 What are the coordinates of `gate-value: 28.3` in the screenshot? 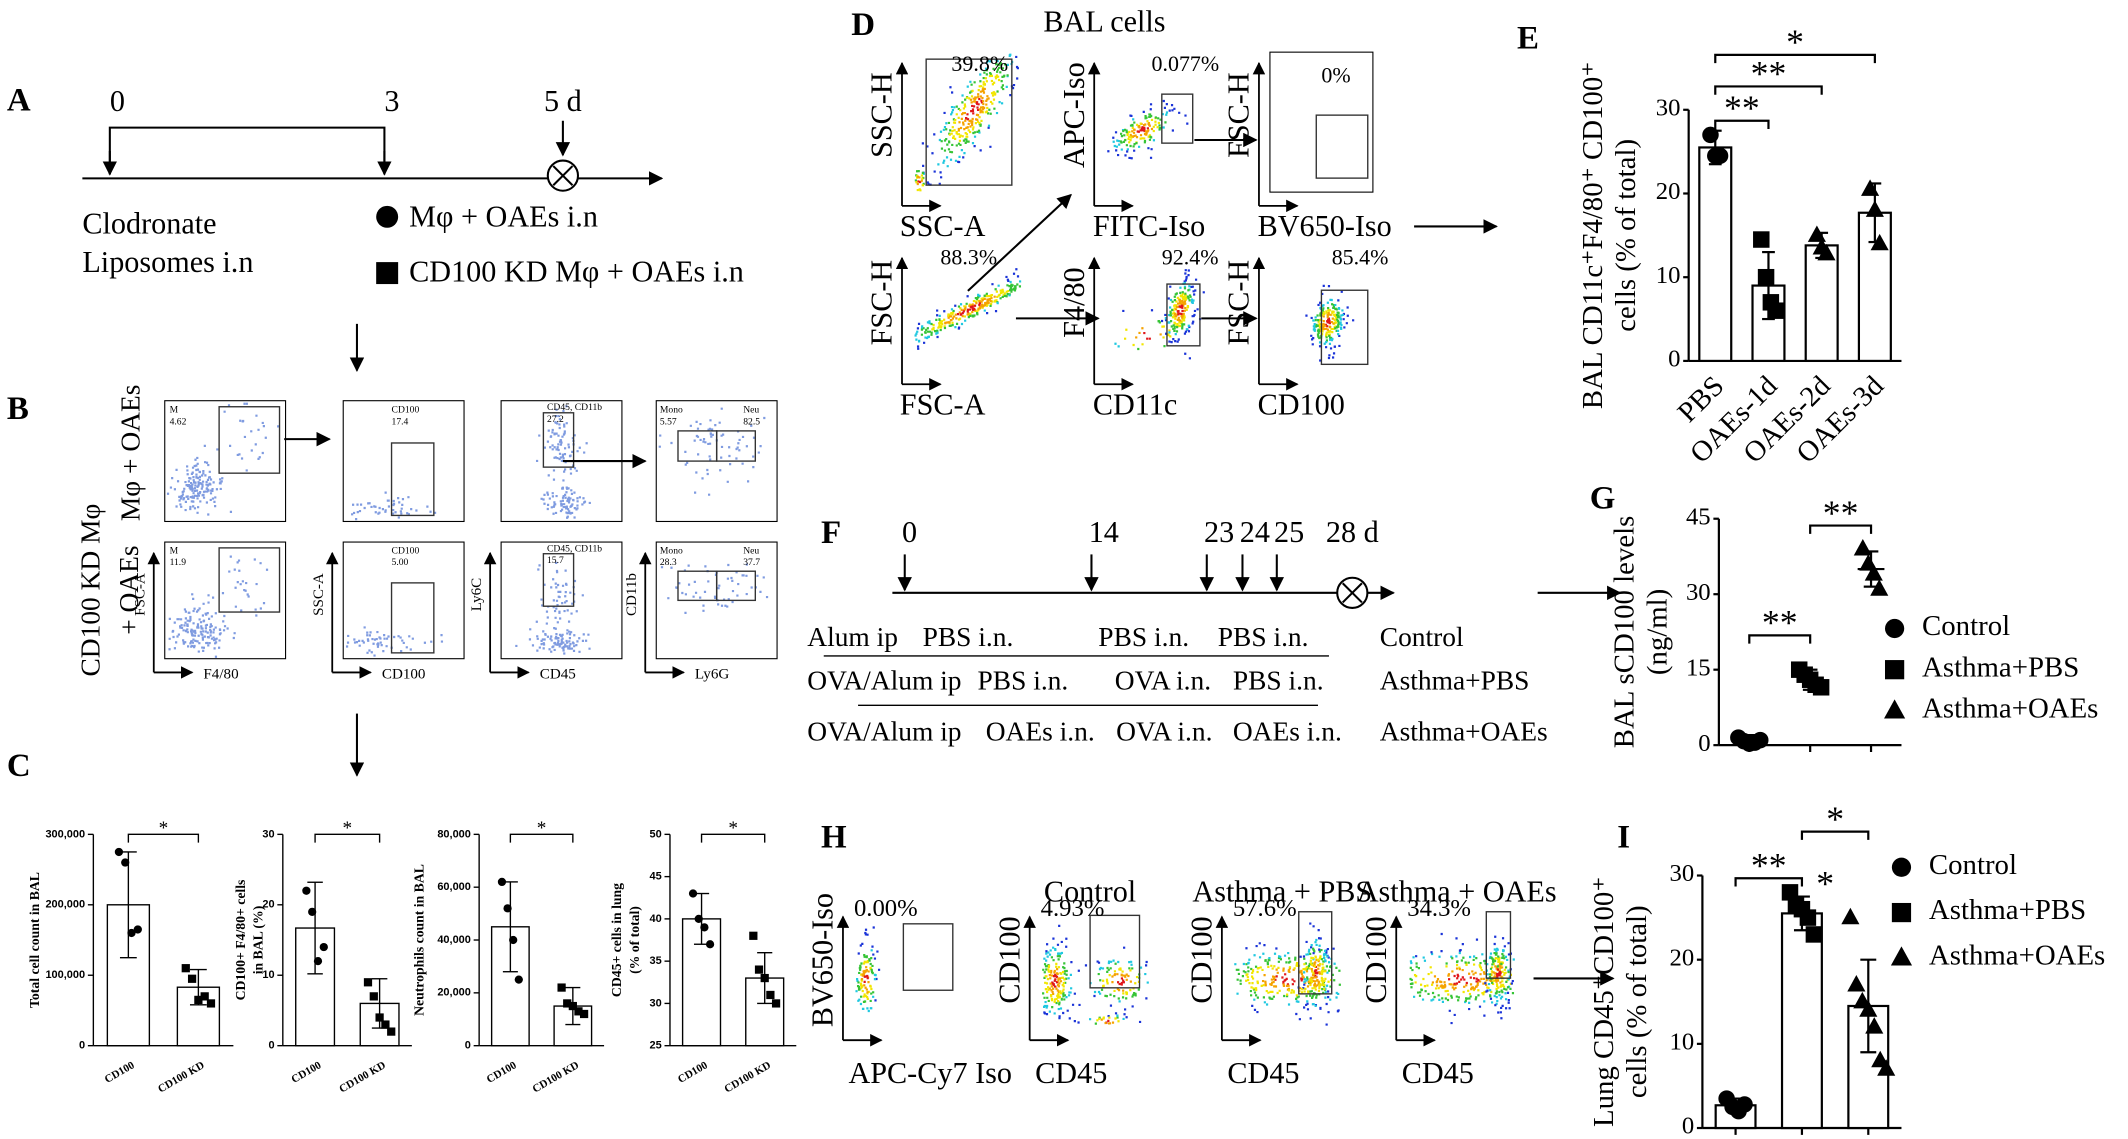 It's located at (668, 562).